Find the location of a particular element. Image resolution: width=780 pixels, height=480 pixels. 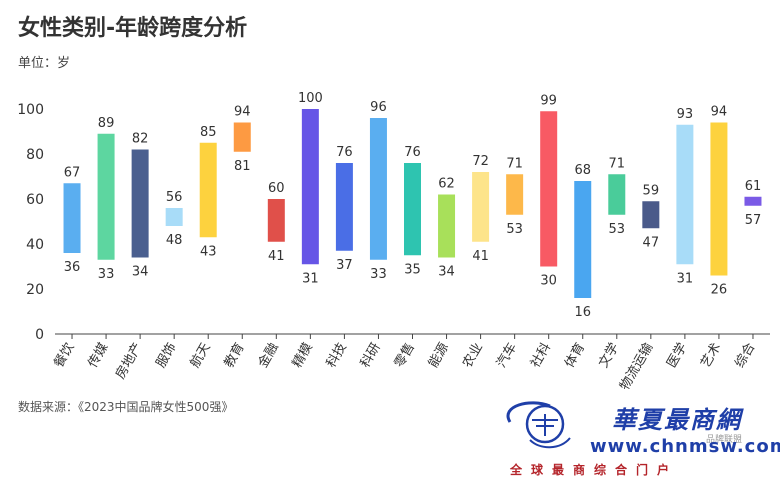

x-tick-label: 教育 is located at coordinates (234, 355).